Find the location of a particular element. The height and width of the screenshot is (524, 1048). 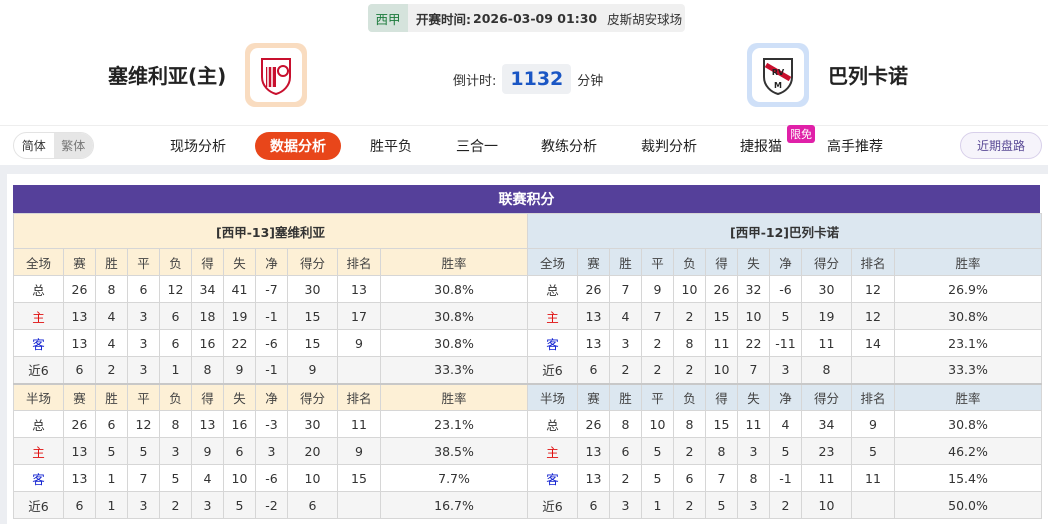

table-cell: 23.1% is located at coordinates (454, 424).